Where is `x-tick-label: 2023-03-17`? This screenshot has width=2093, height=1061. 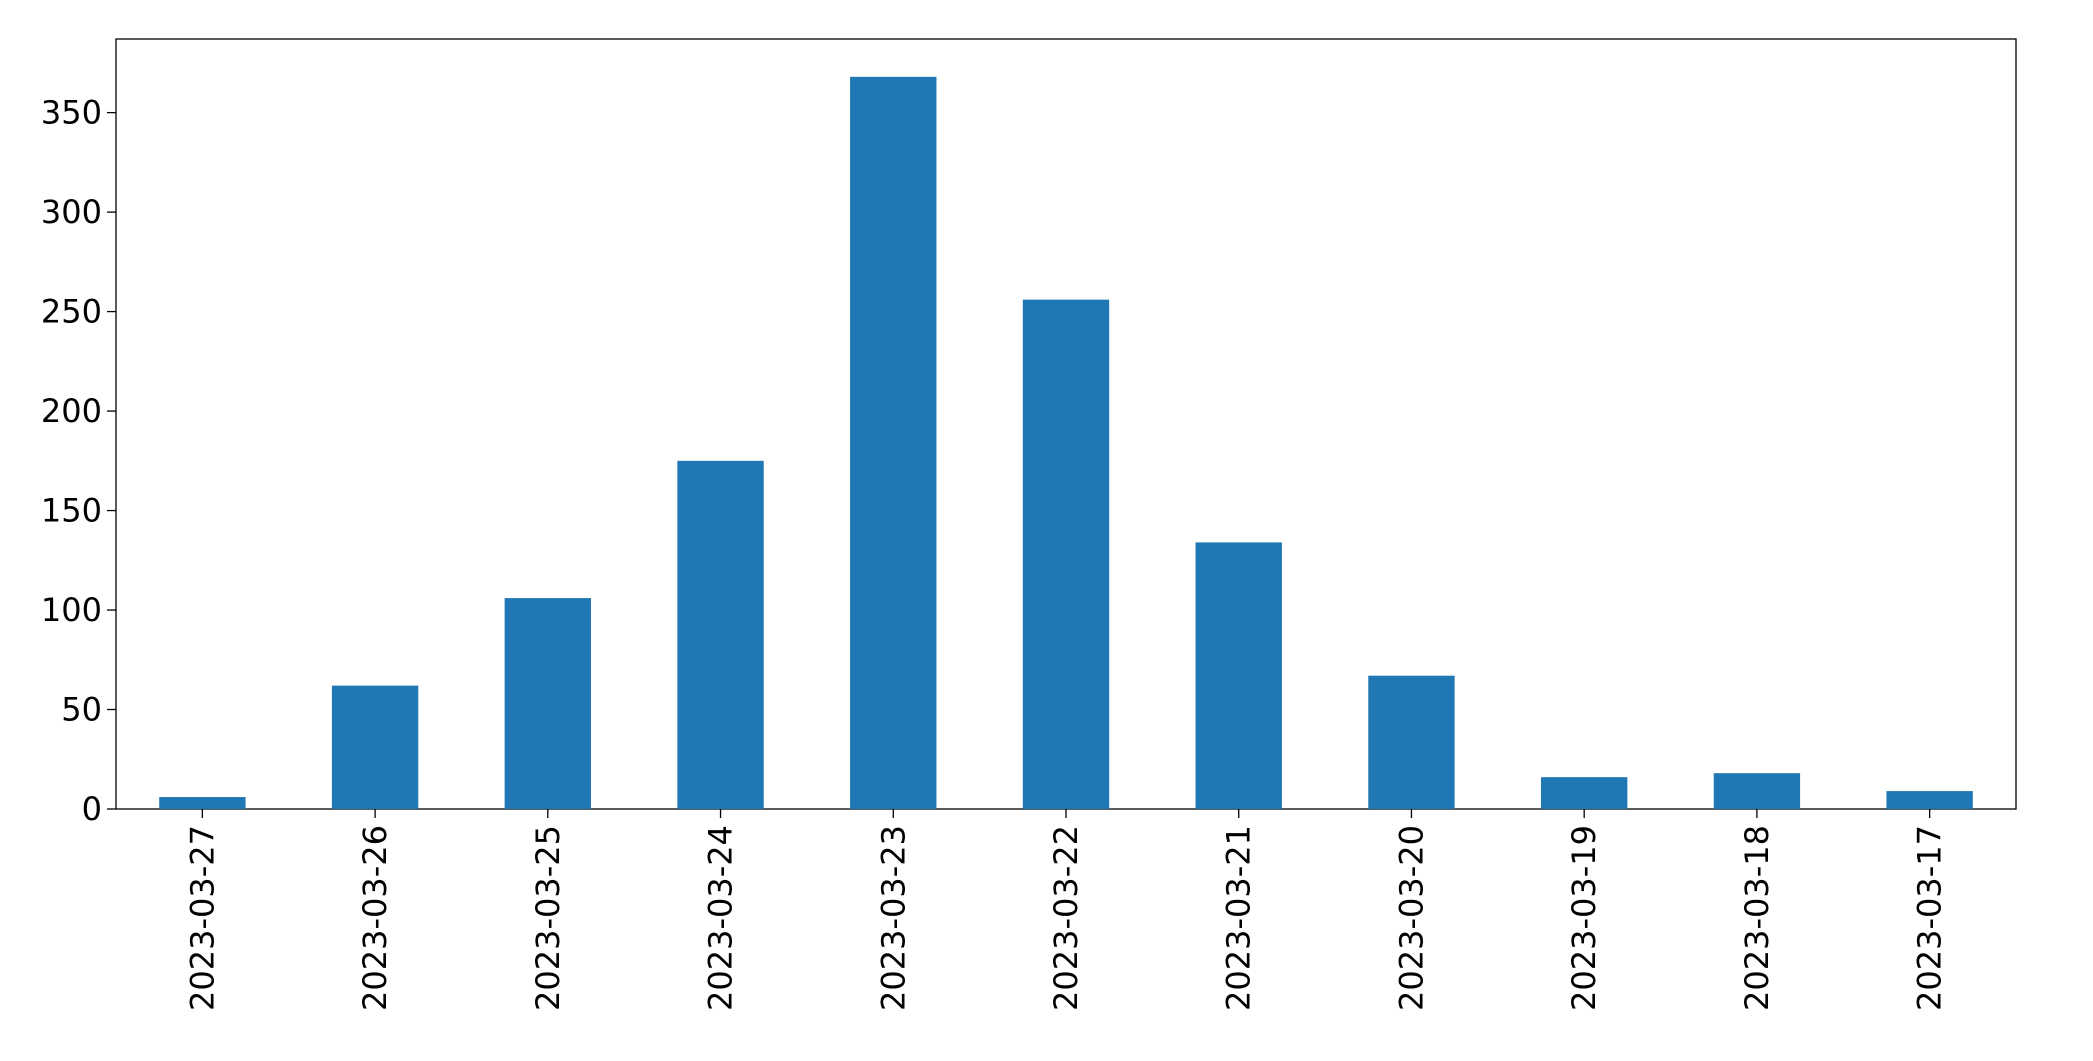
x-tick-label: 2023-03-17 is located at coordinates (1930, 918).